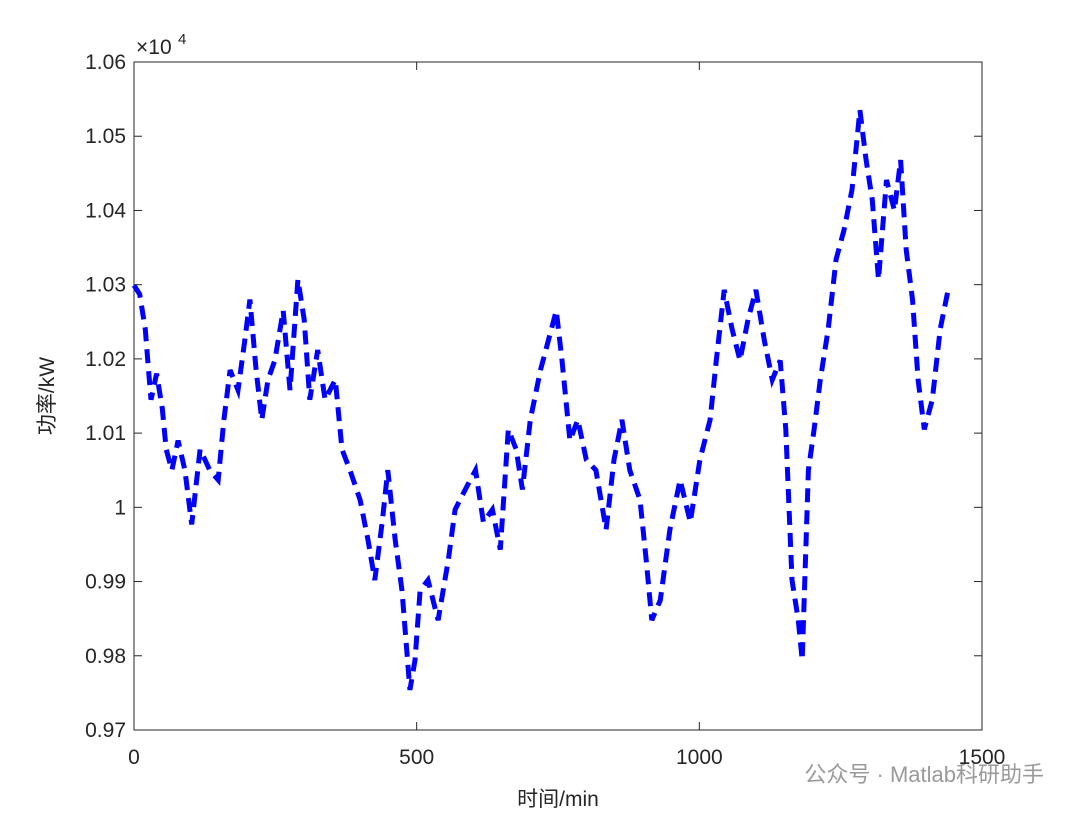 The image size is (1080, 824). I want to click on y-tick-label: 1.06, so click(105, 62).